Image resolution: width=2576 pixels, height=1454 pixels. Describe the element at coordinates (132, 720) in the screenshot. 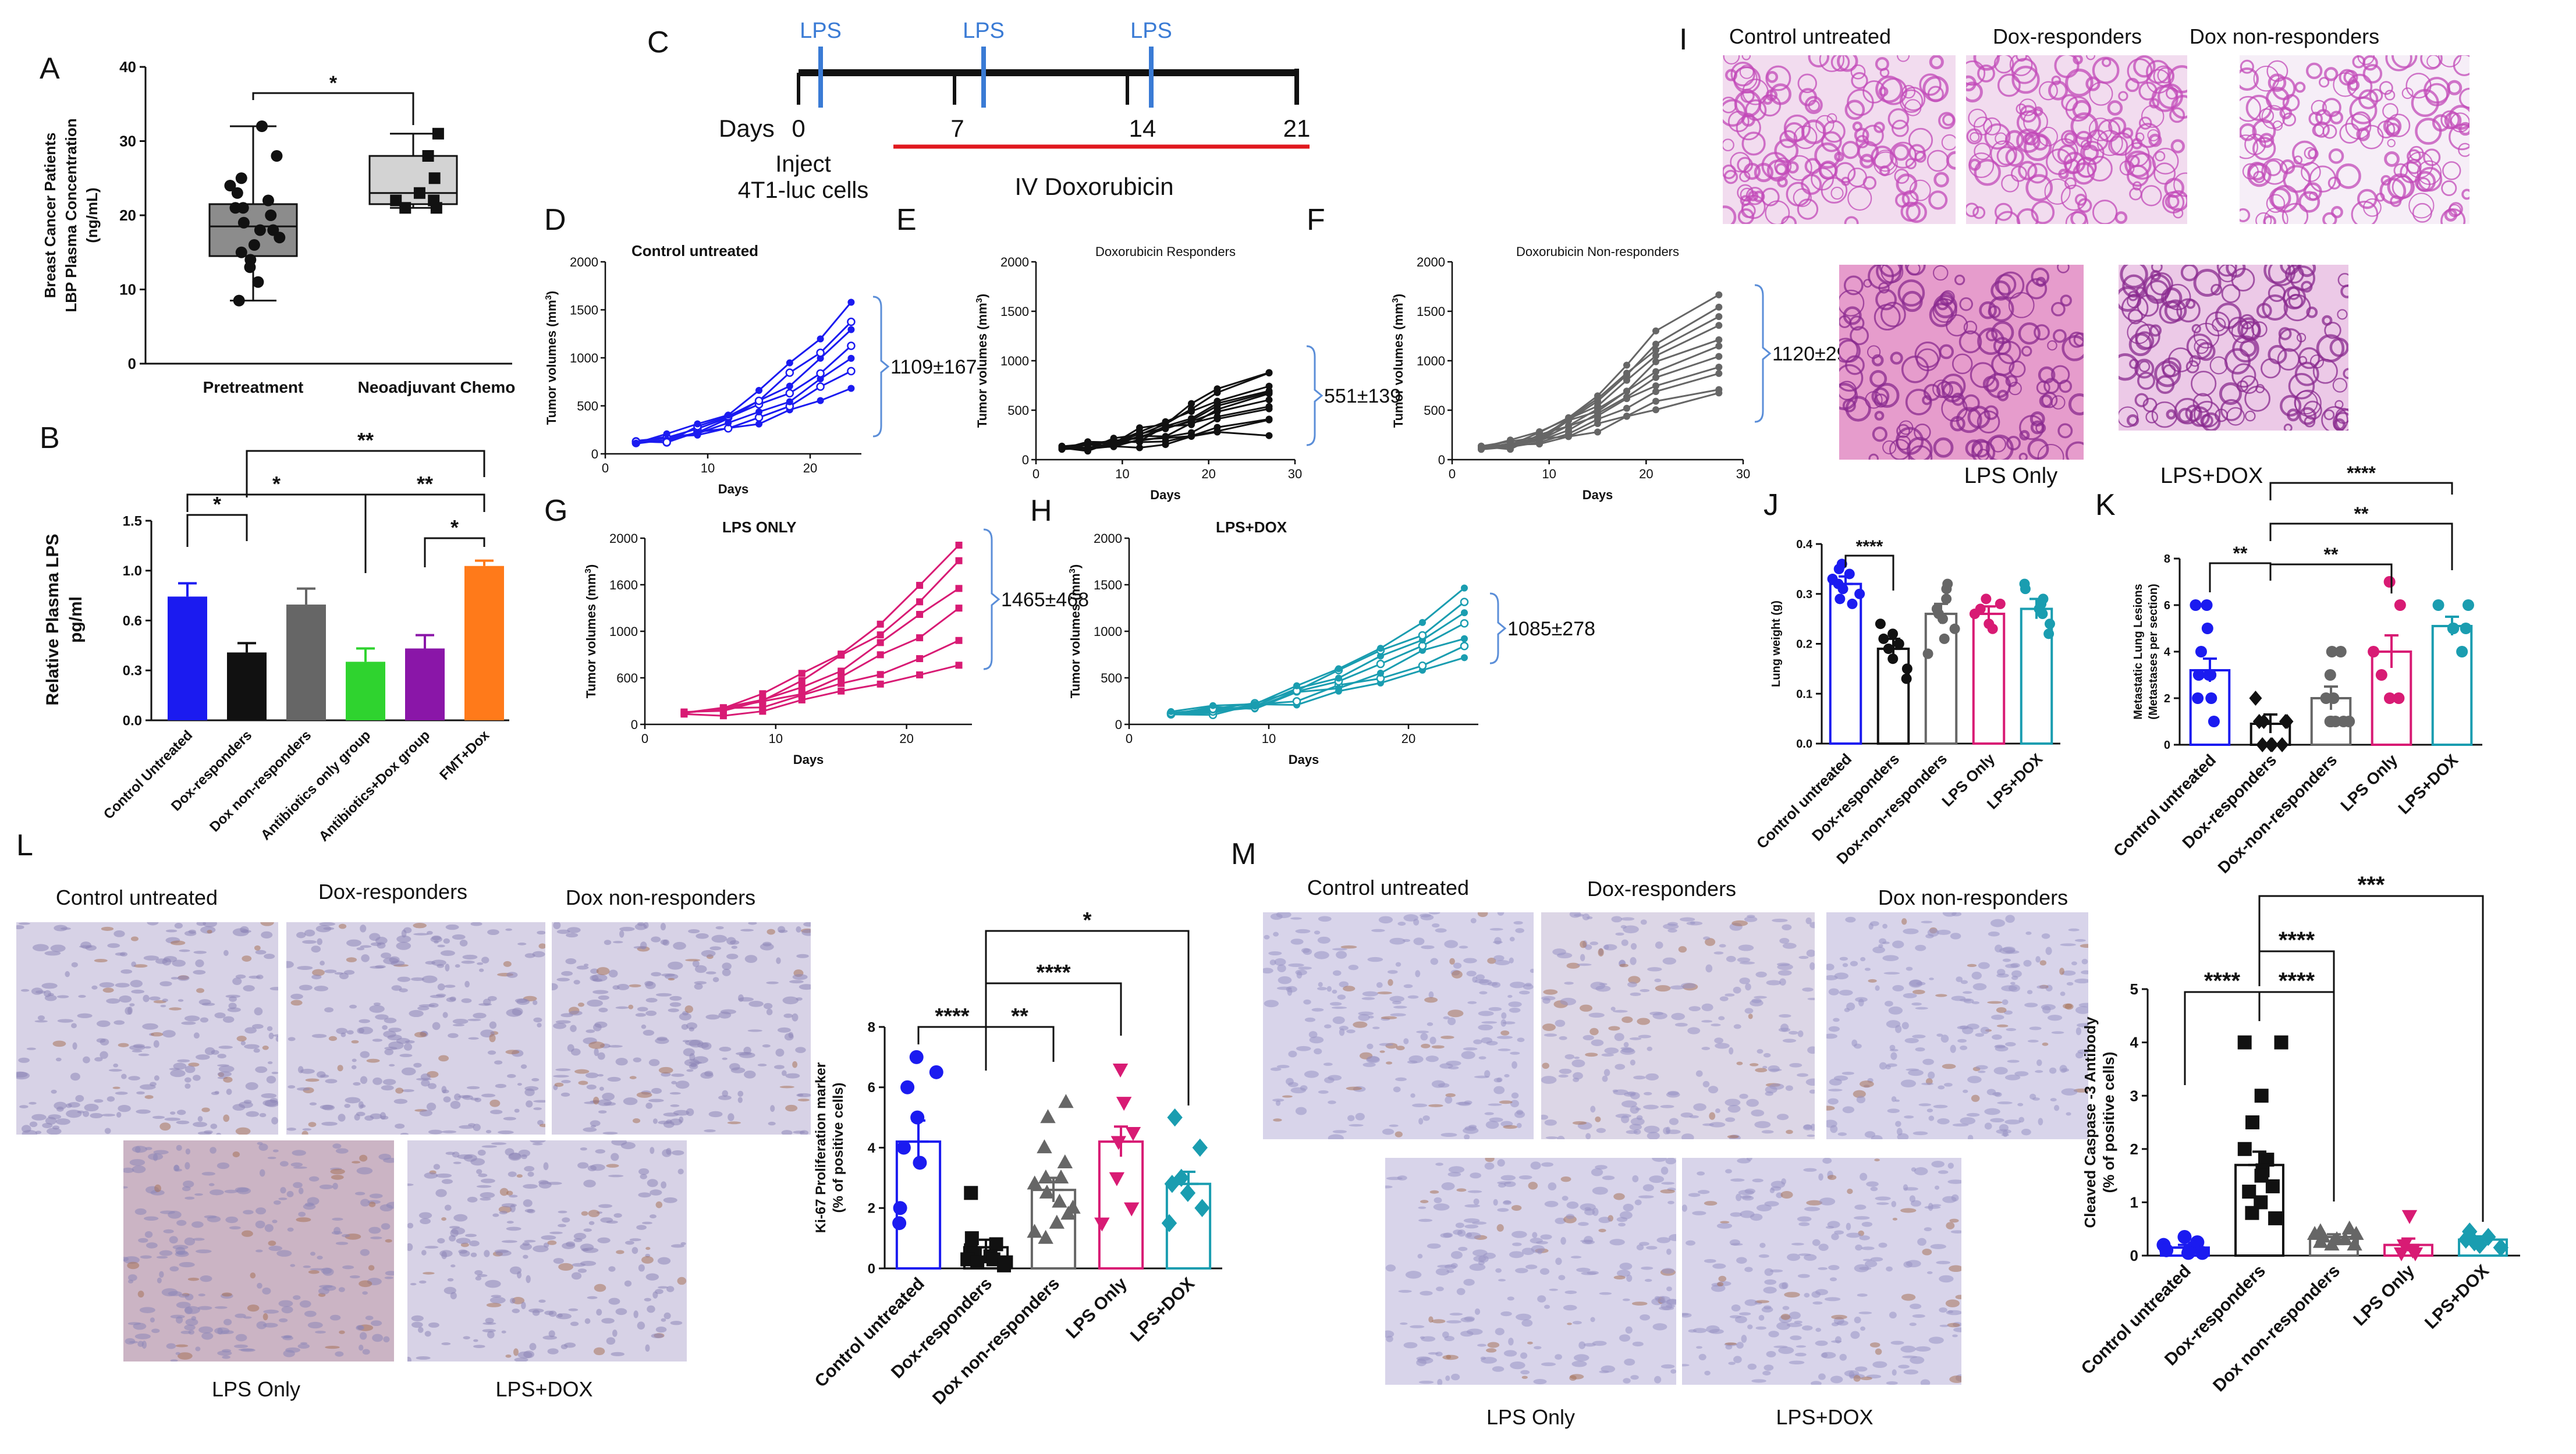

I see `y-tick-label: 0.0` at that location.